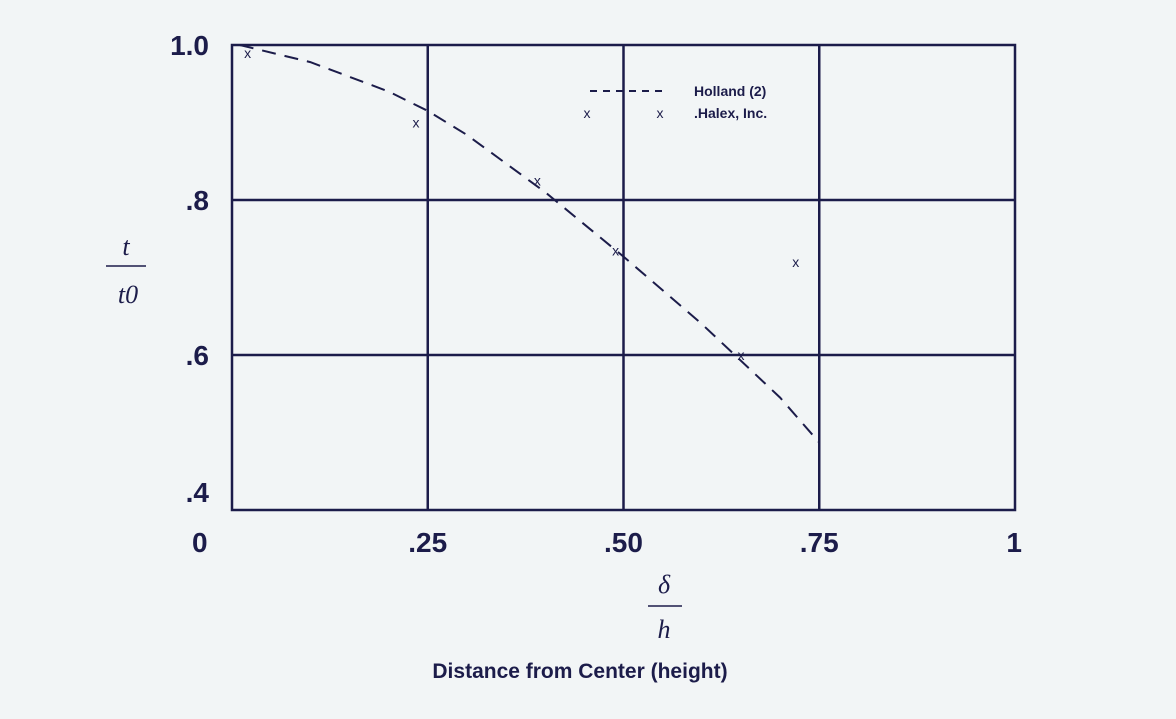 The height and width of the screenshot is (719, 1176). Describe the element at coordinates (197, 355) in the screenshot. I see `y-tick-label: .6` at that location.